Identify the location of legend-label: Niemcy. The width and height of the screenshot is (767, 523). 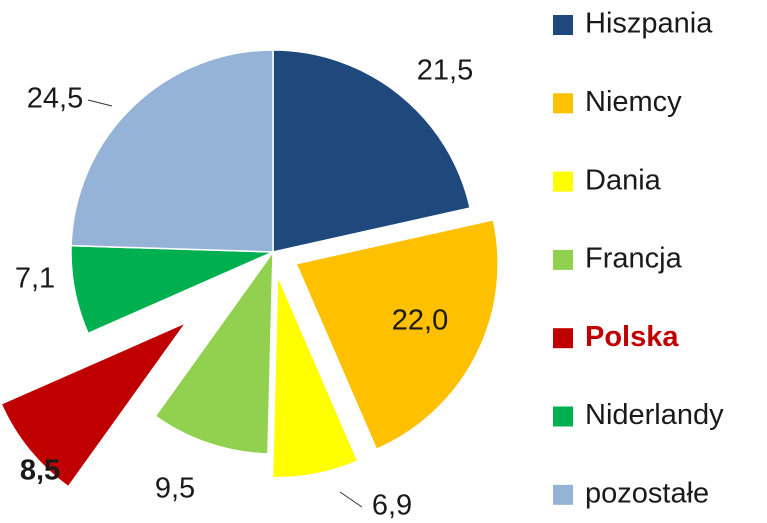
(633, 102).